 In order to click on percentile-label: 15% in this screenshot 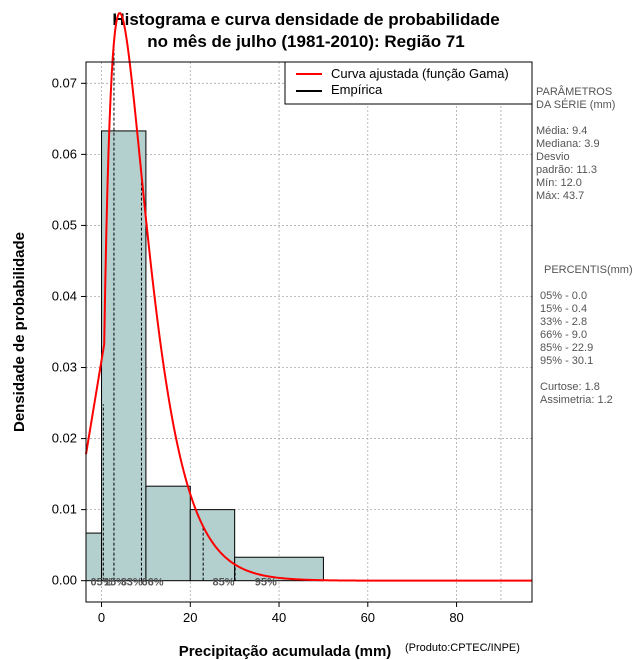, I will do `click(115, 583)`.